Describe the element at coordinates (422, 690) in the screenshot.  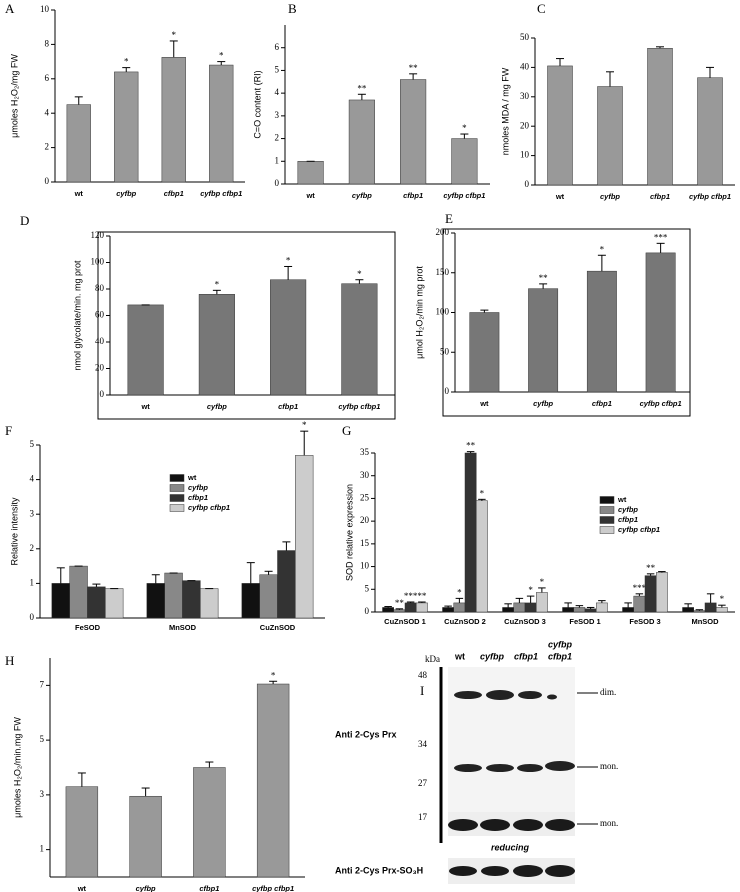
I see `panel-letter: I` at that location.